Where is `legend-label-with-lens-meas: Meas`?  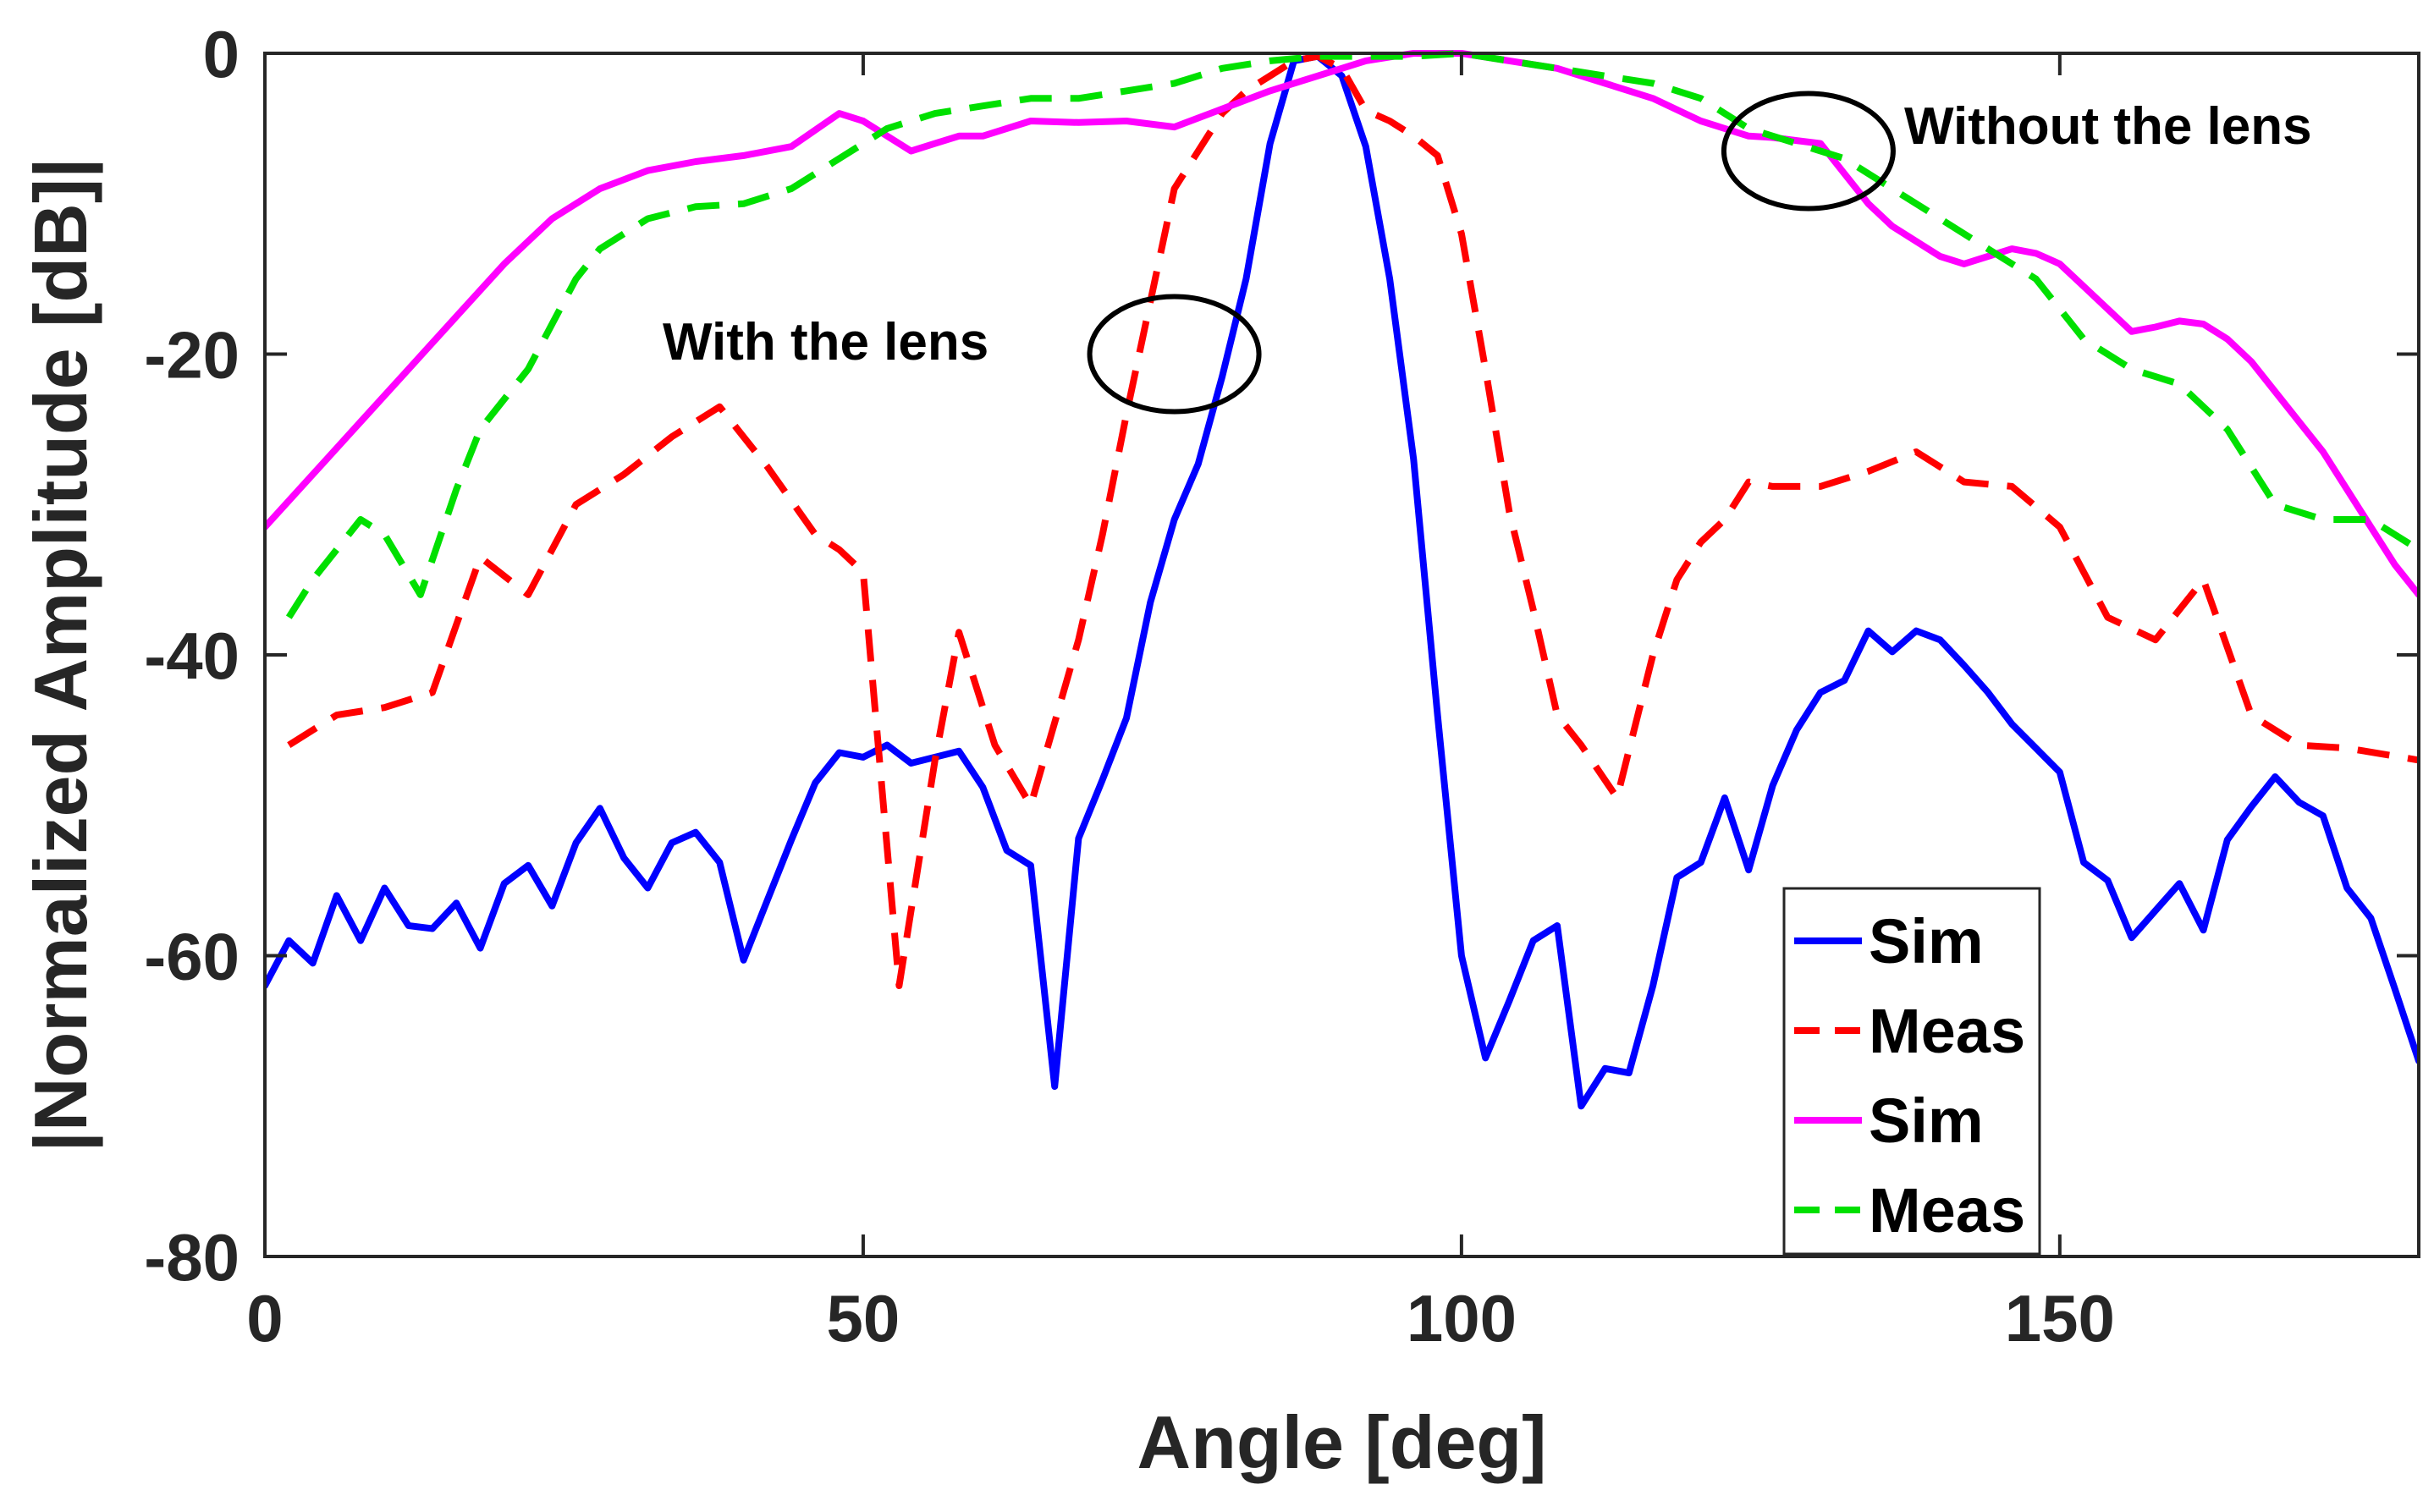 legend-label-with-lens-meas: Meas is located at coordinates (1947, 1031).